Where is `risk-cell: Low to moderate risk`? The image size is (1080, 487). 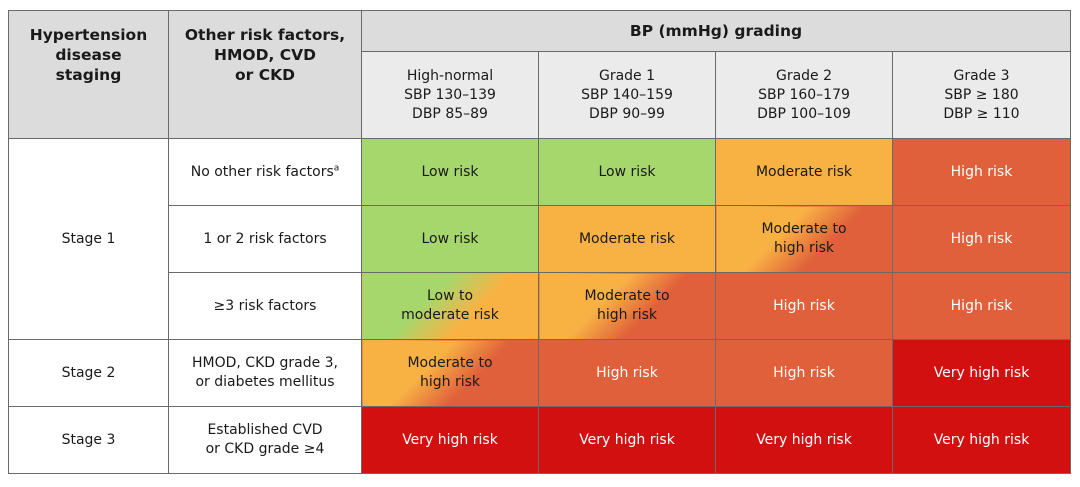 risk-cell: Low to moderate risk is located at coordinates (450, 306).